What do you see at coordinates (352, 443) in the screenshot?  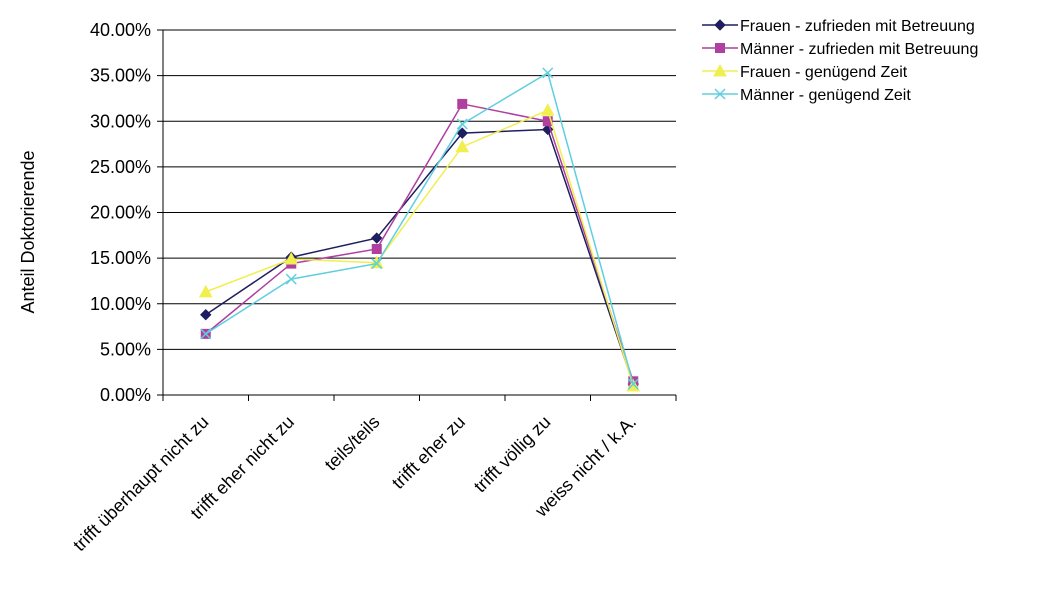 I see `x-tick-label: teils/teils` at bounding box center [352, 443].